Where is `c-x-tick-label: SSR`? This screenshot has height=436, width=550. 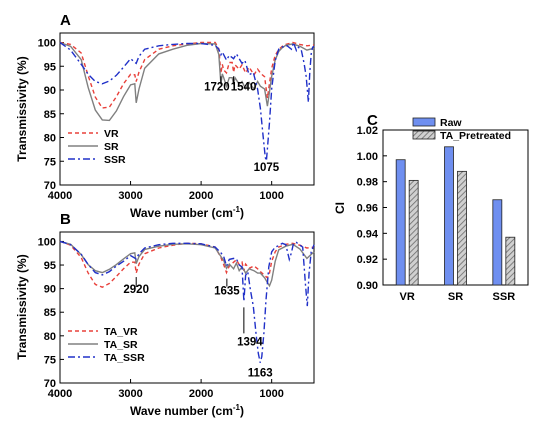
c-x-tick-label: SSR is located at coordinates (504, 297).